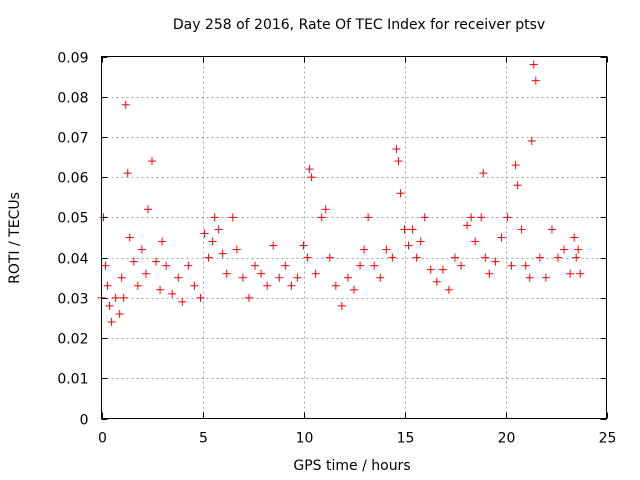 The height and width of the screenshot is (480, 640). Describe the element at coordinates (84, 421) in the screenshot. I see `y-tick-label: 0` at that location.